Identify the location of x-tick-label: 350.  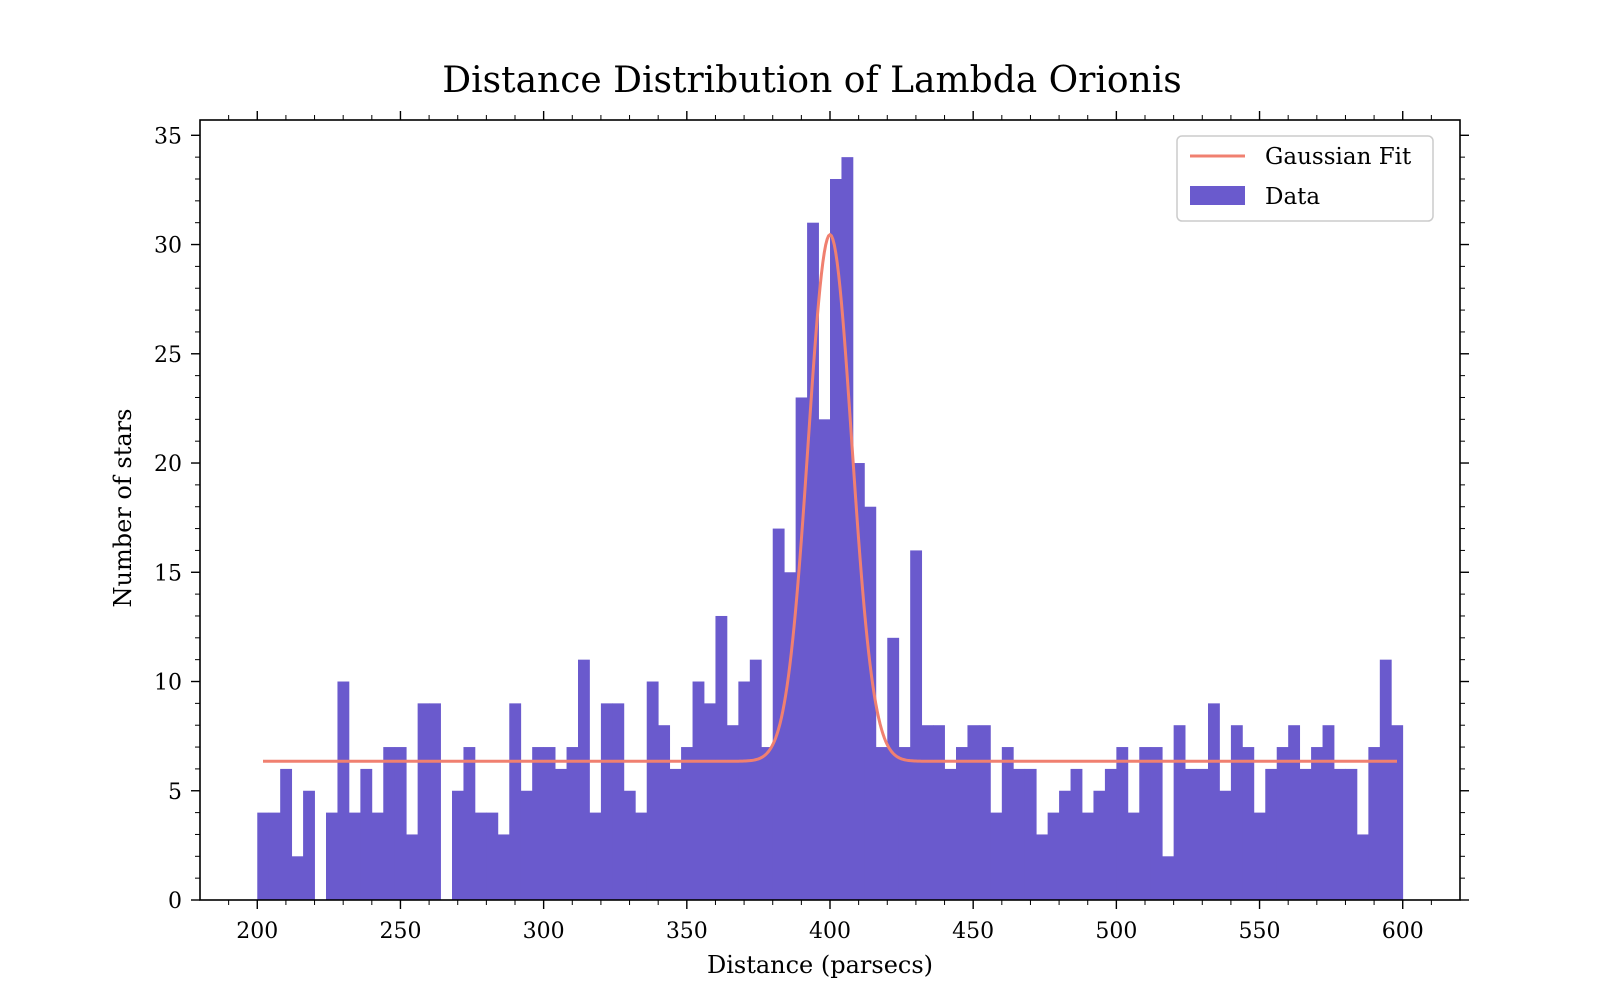
(687, 931).